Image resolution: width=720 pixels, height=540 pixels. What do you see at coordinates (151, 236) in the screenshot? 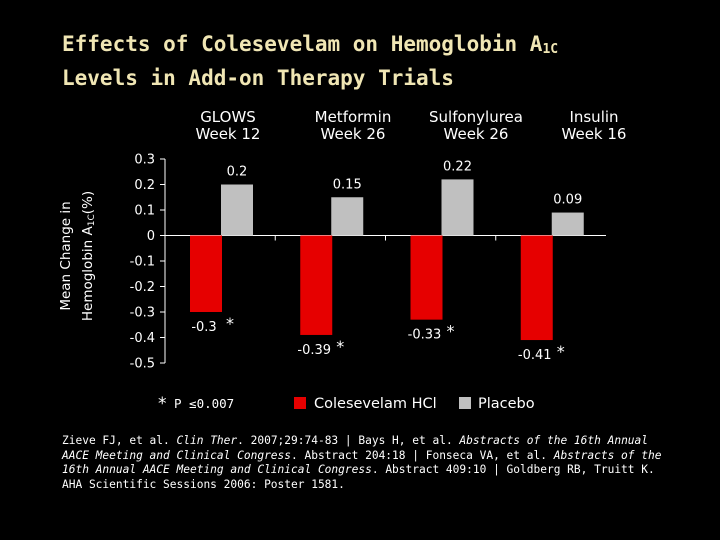
I see `y-tick-label: 0` at bounding box center [151, 236].